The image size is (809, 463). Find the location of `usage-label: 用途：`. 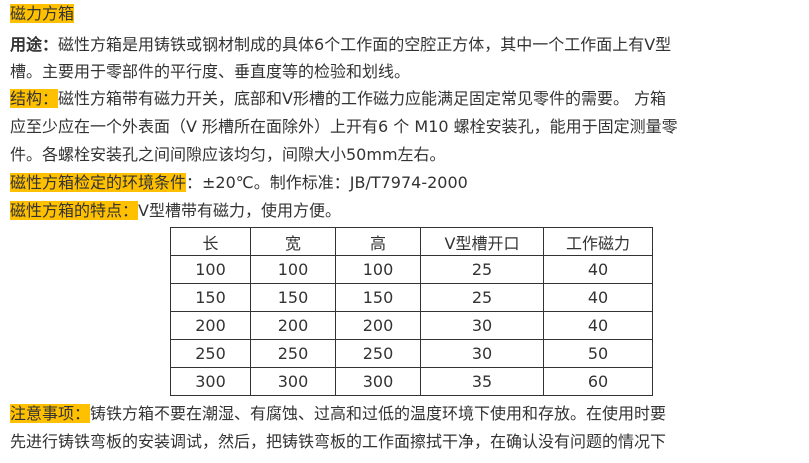

usage-label: 用途： is located at coordinates (34, 44).